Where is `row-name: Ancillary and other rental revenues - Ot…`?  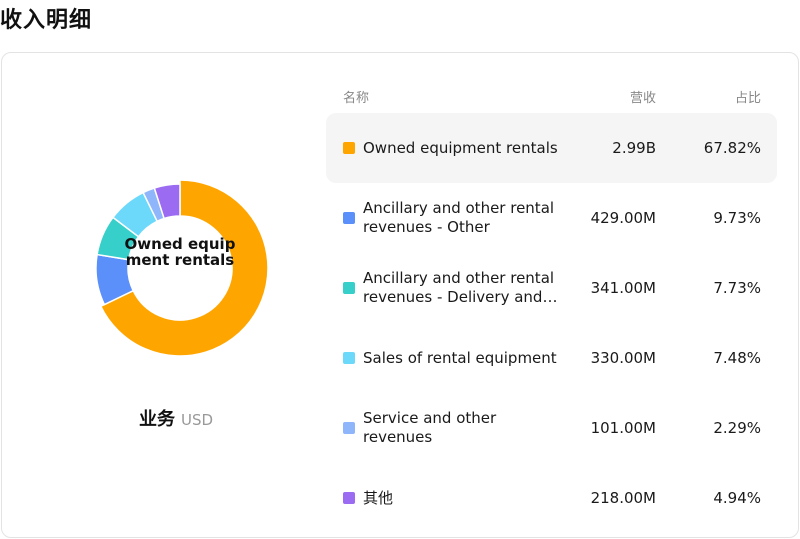 row-name: Ancillary and other rental revenues - Ot… is located at coordinates (459, 217).